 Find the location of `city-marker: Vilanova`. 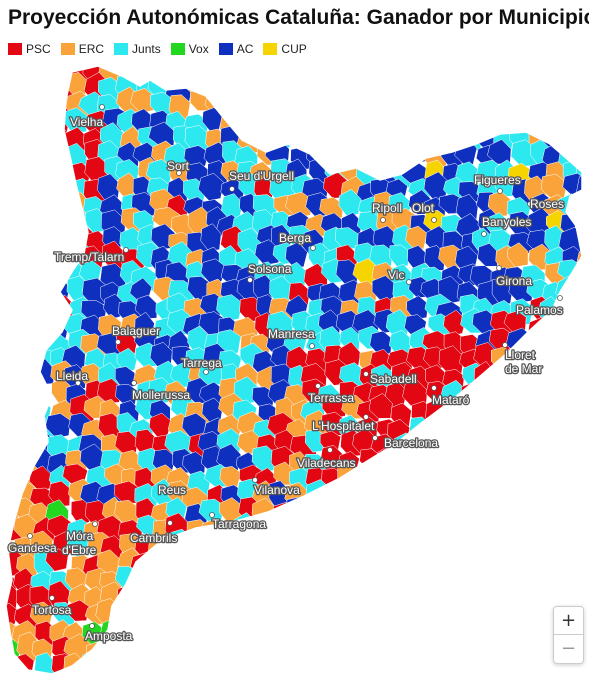

city-marker: Vilanova is located at coordinates (276, 487).